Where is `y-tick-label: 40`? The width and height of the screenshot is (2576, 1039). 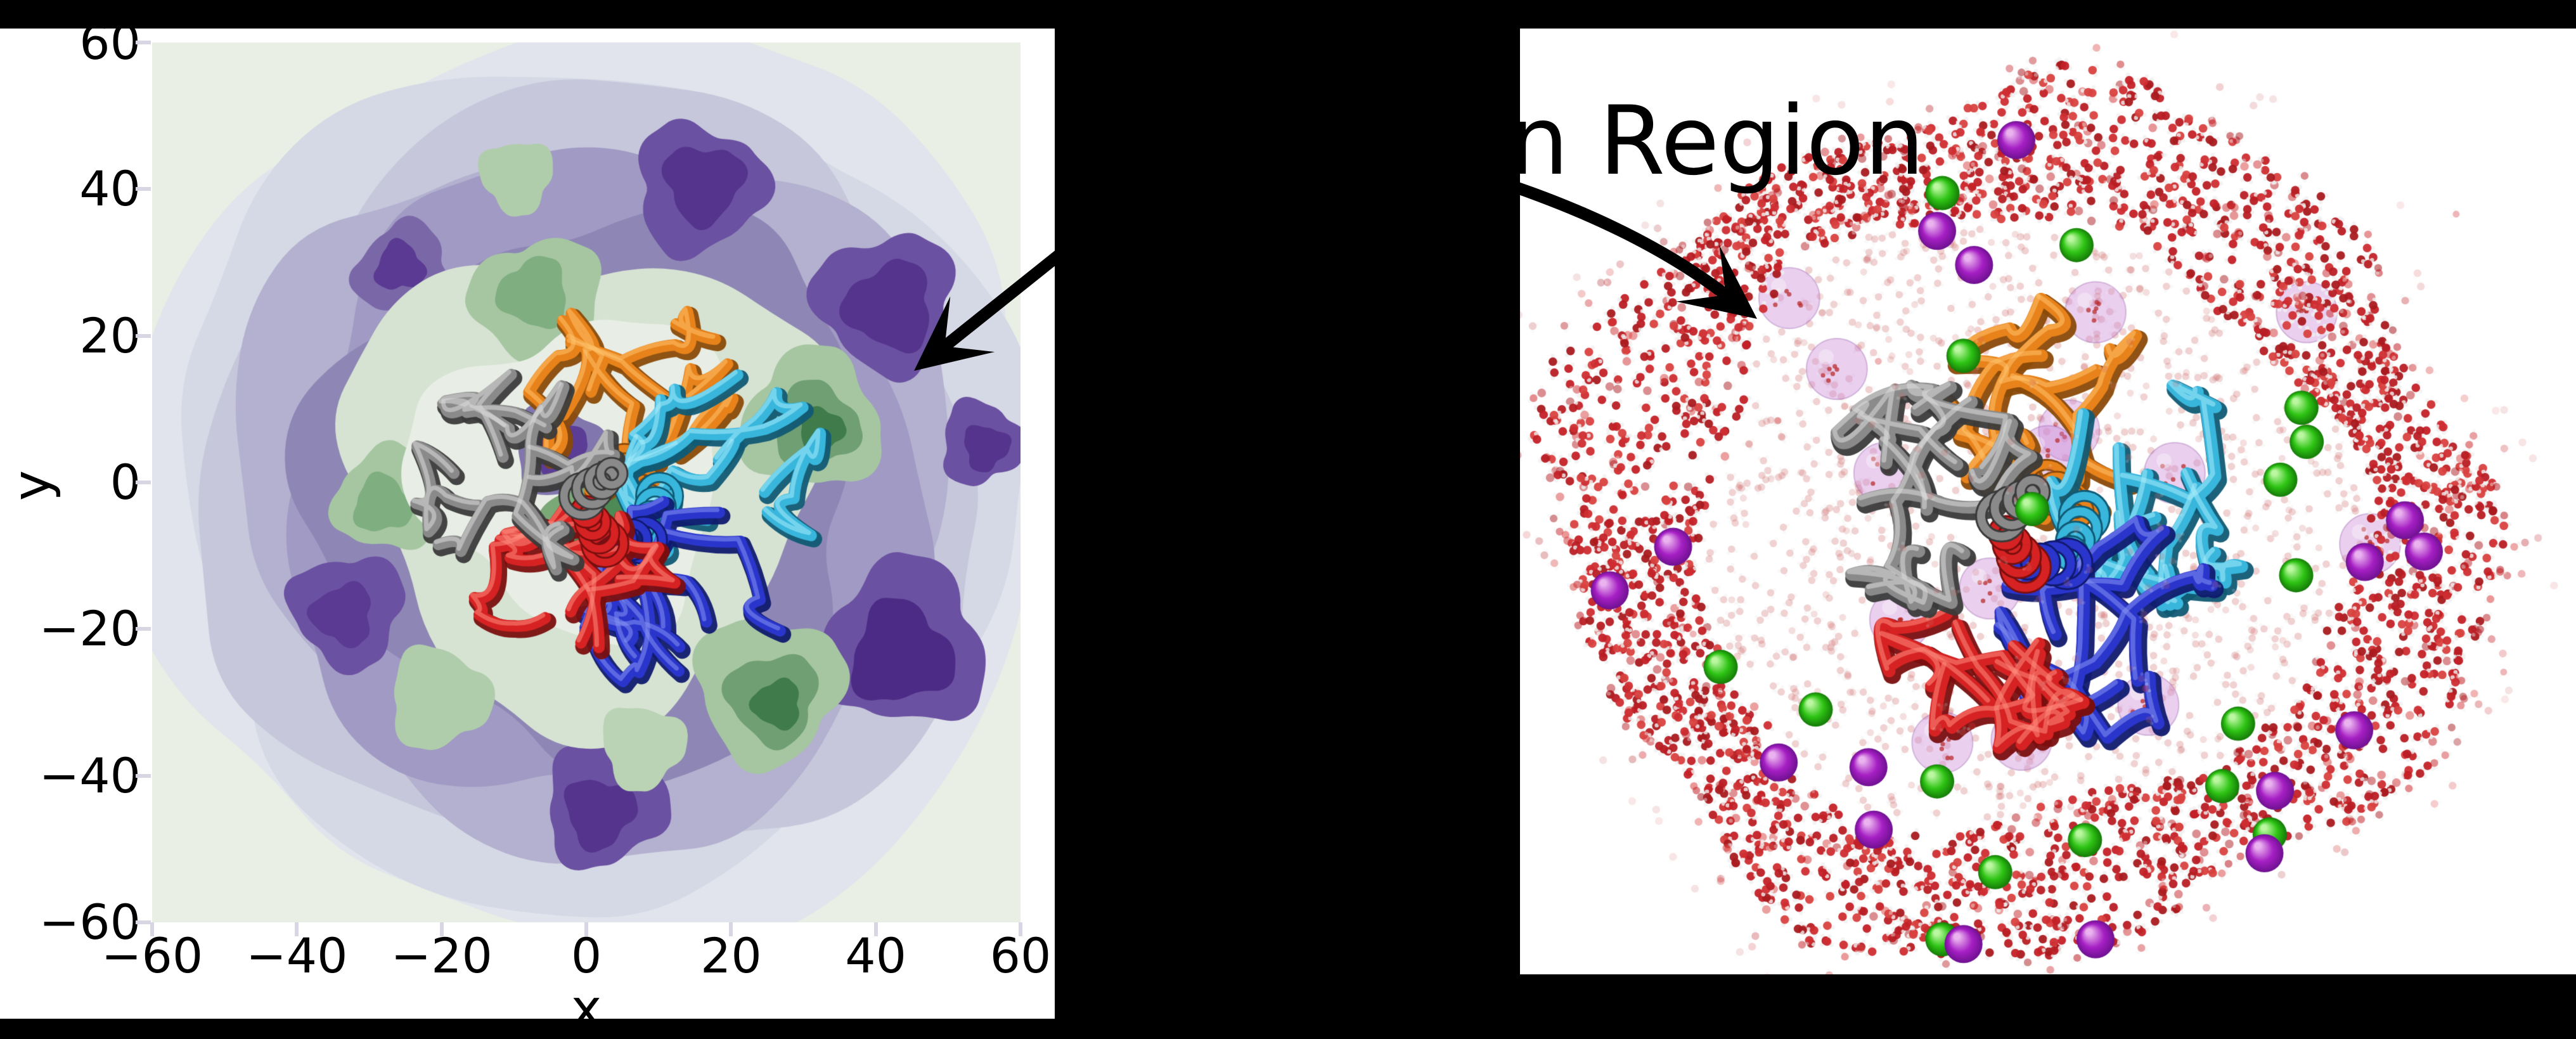 y-tick-label: 40 is located at coordinates (110, 188).